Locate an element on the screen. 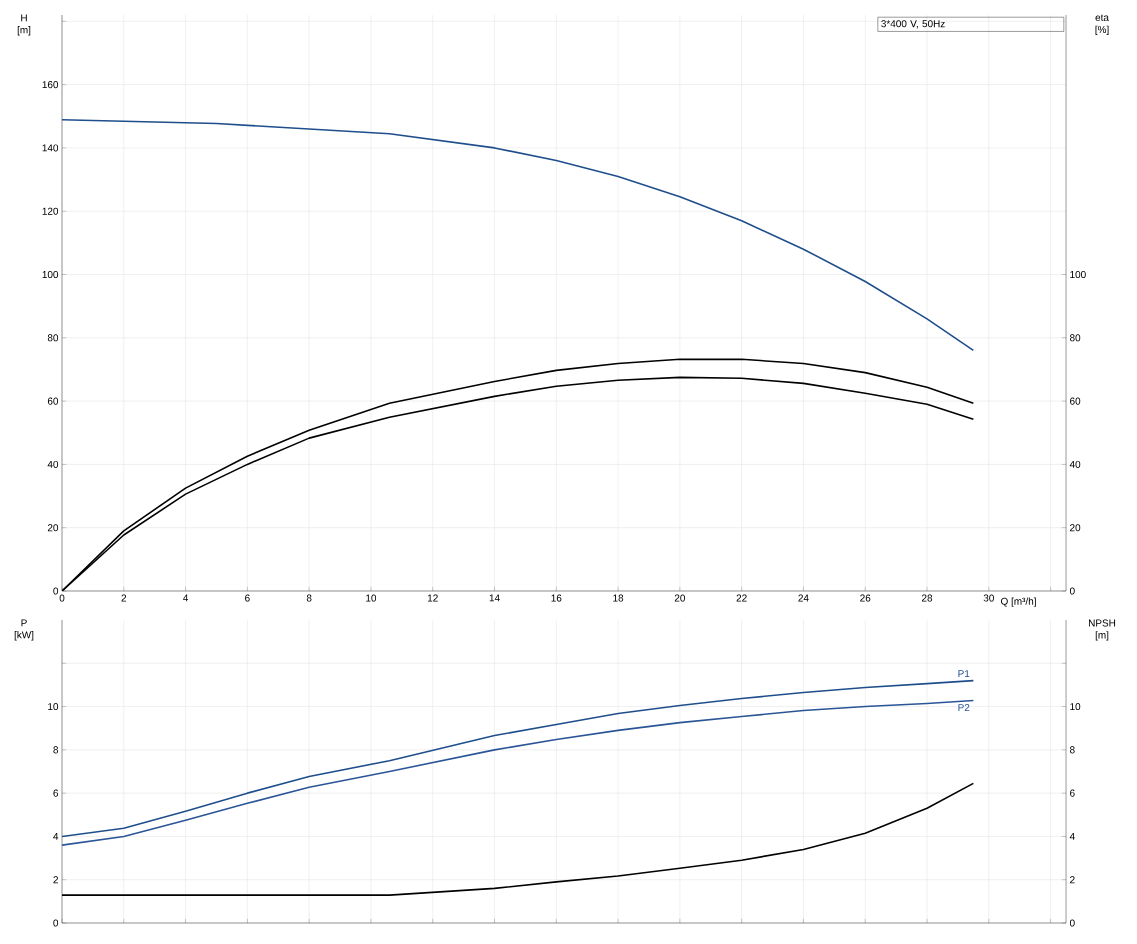  y2-tick-label: 100 is located at coordinates (1078, 274).